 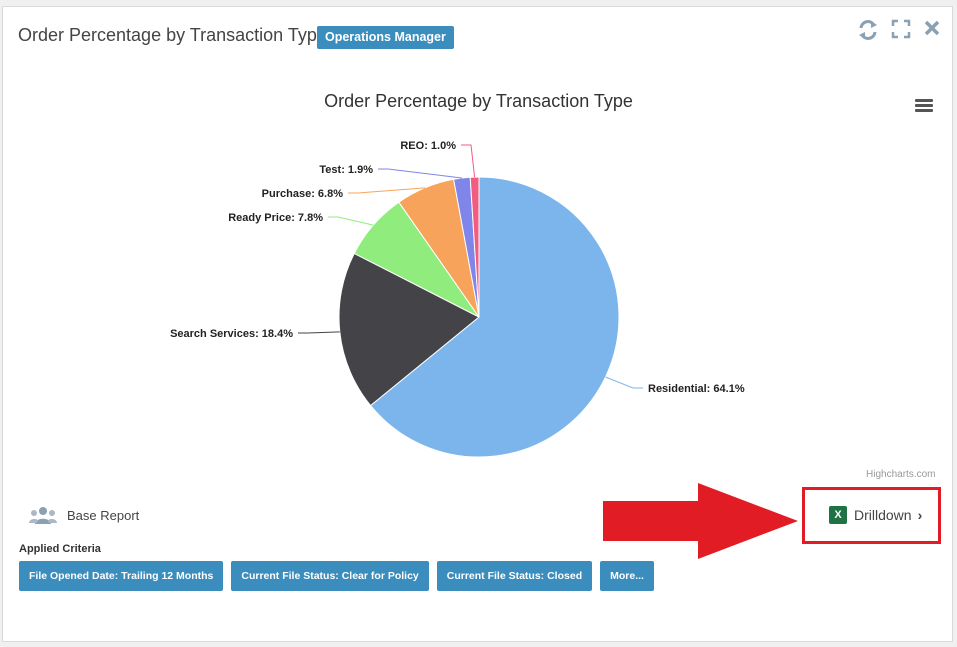 What do you see at coordinates (901, 31) in the screenshot?
I see `expand-icon` at bounding box center [901, 31].